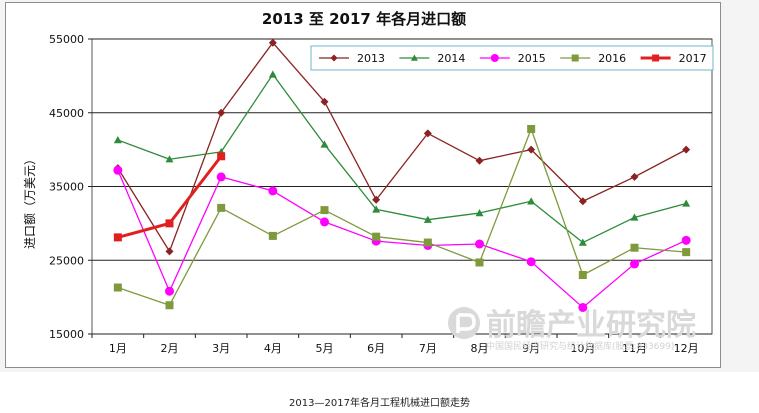 The image size is (759, 413). Describe the element at coordinates (686, 348) in the screenshot. I see `x-tick-label: 12月` at that location.